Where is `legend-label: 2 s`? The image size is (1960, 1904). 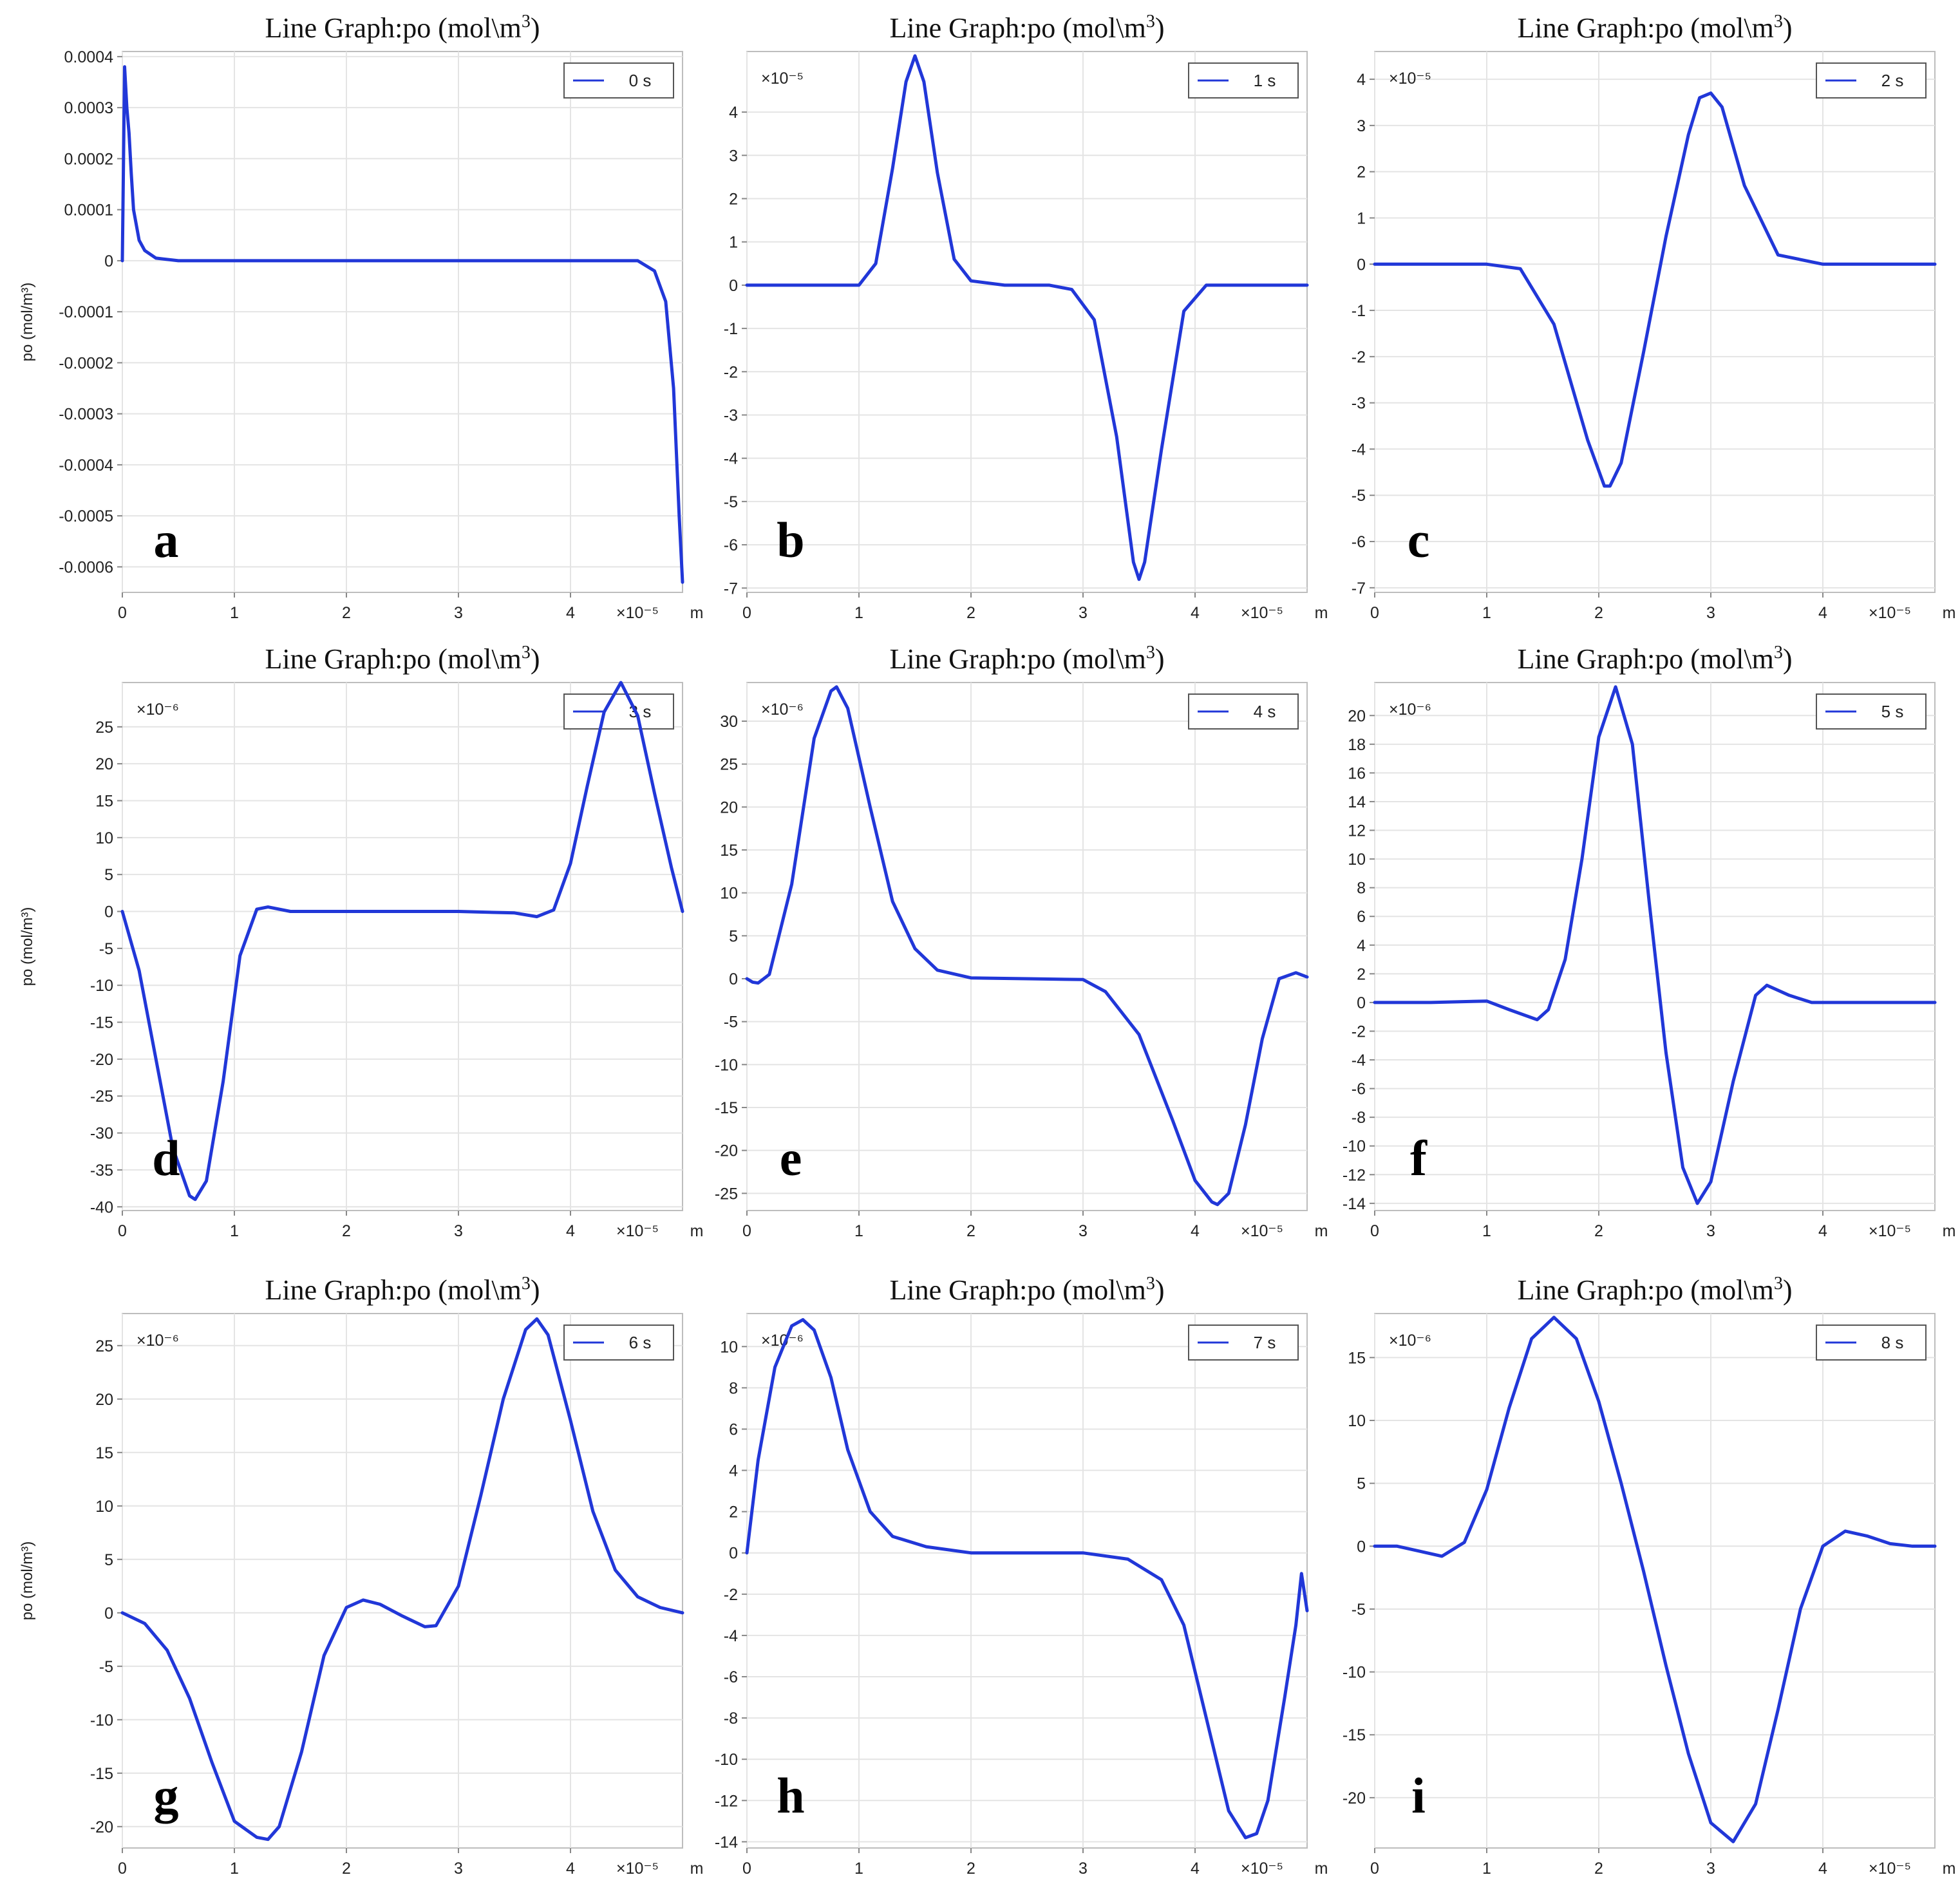 legend-label: 2 s is located at coordinates (1892, 80).